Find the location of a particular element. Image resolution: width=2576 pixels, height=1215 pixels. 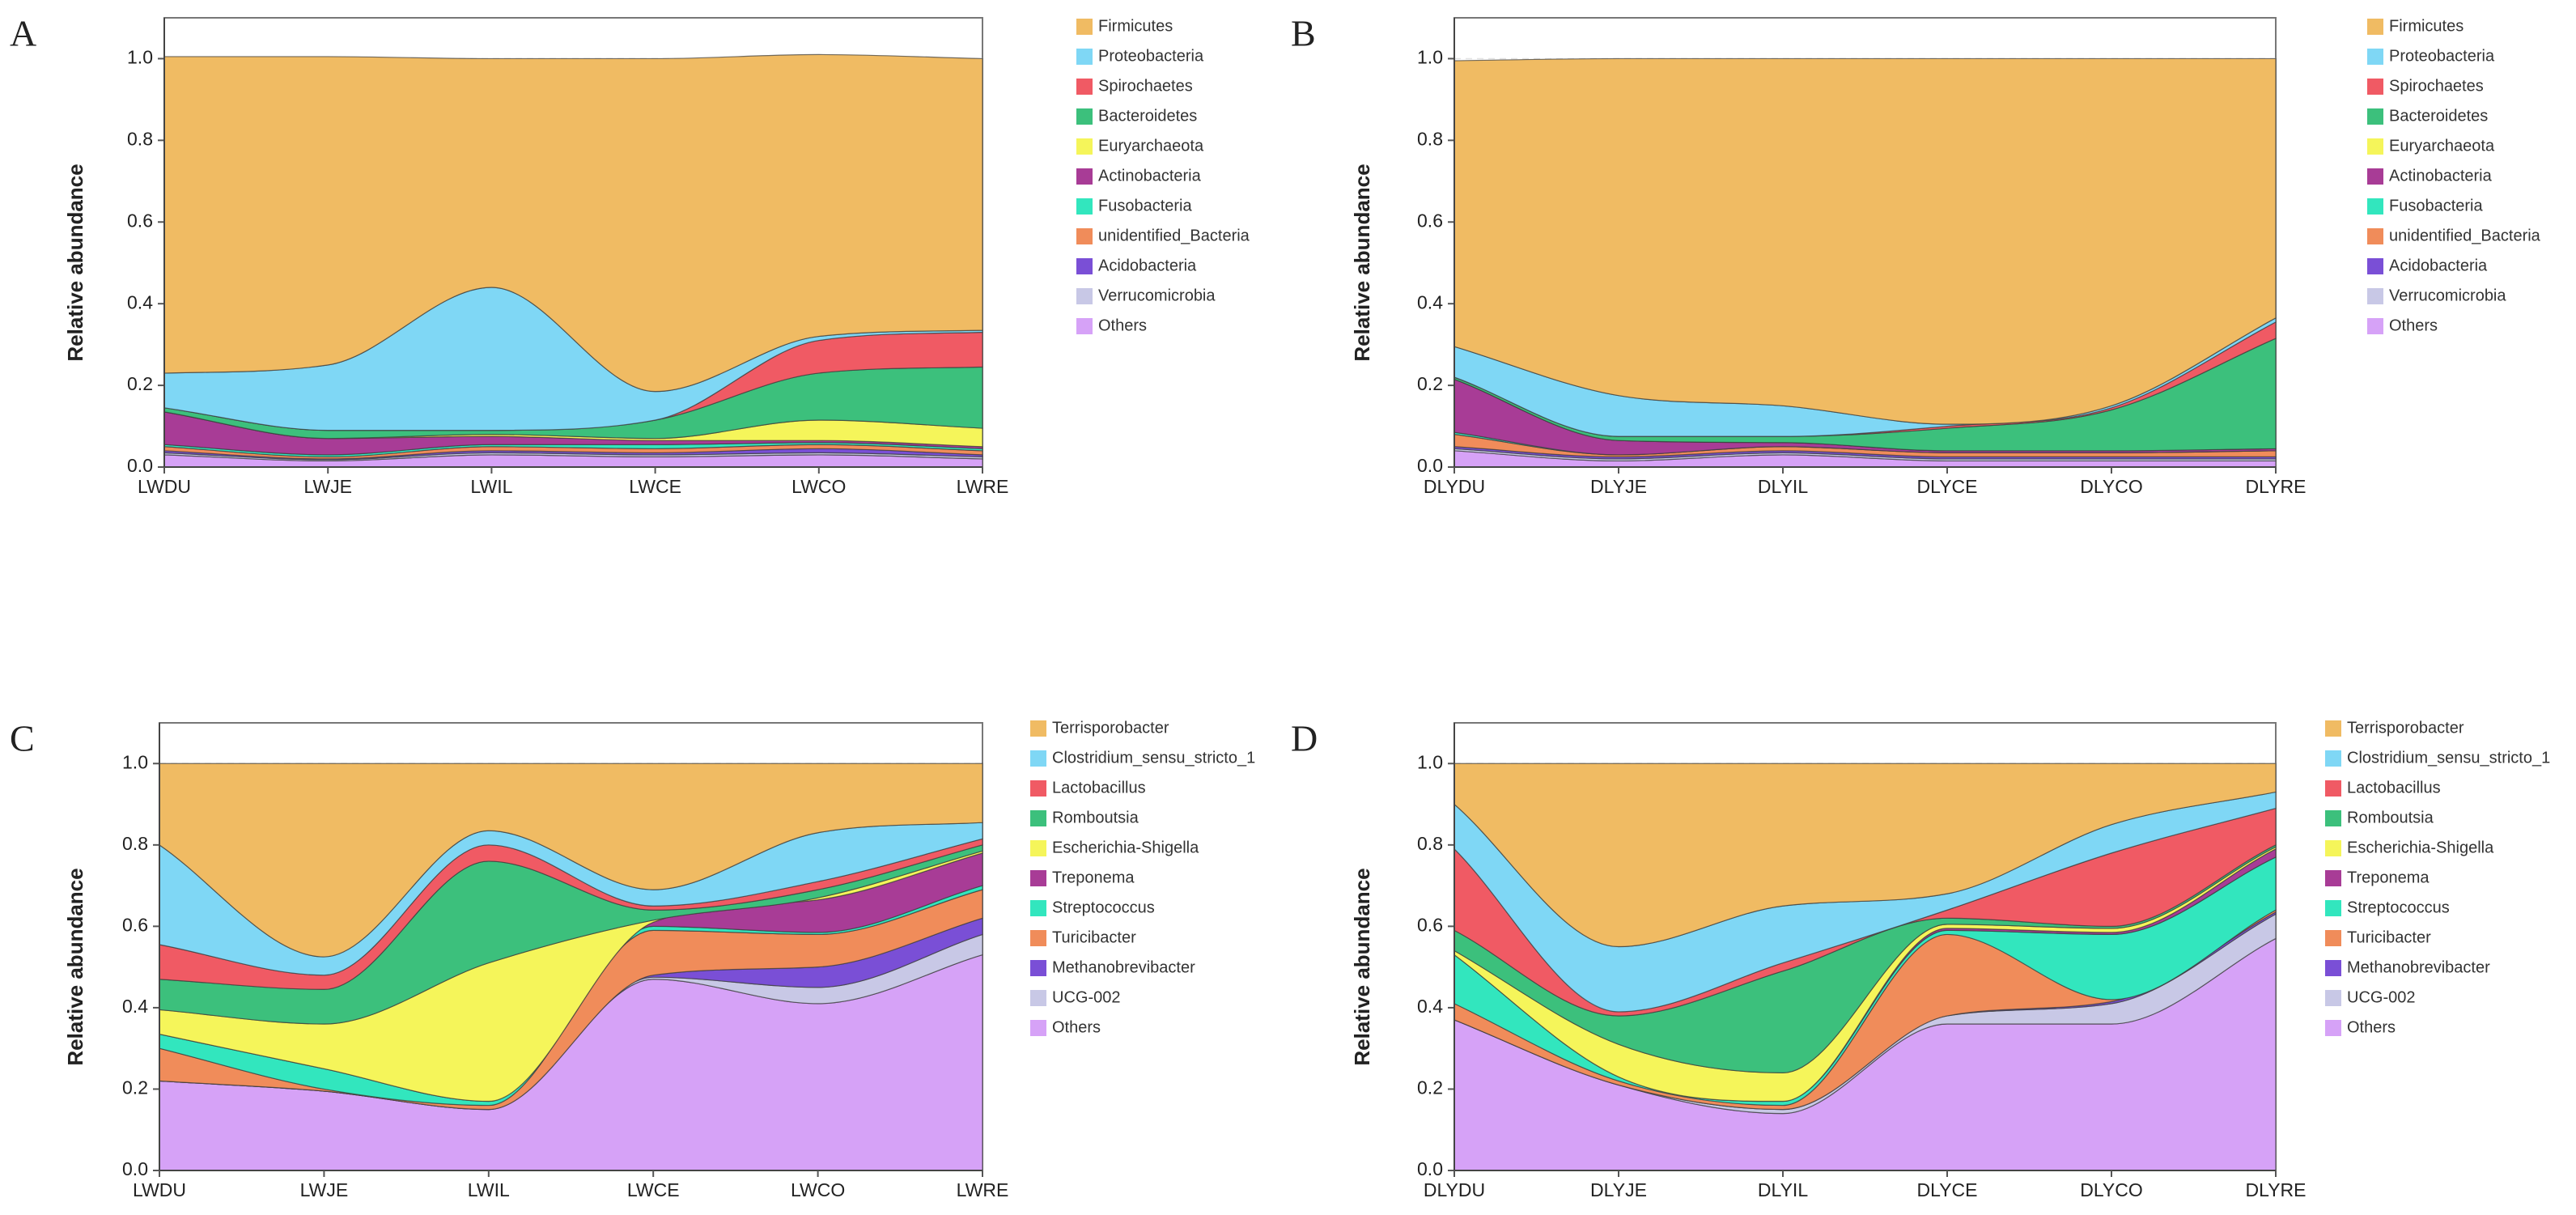

legend-label: Proteobacteria is located at coordinates (2442, 56).